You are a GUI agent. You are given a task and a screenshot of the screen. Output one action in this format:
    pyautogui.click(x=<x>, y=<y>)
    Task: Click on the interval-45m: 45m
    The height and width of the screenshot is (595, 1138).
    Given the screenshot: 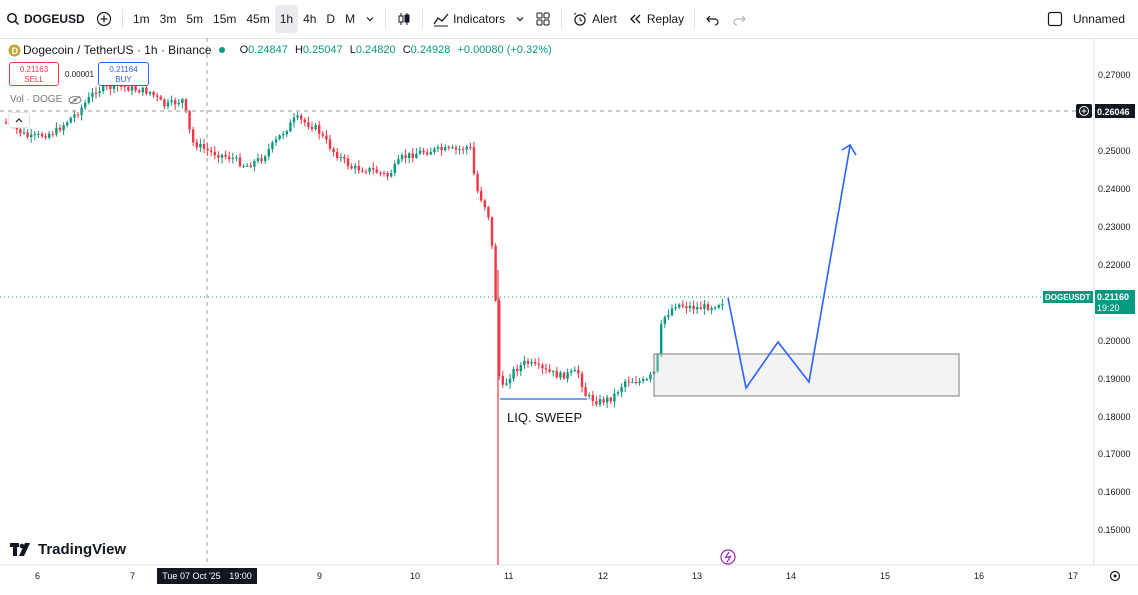 What is the action you would take?
    pyautogui.click(x=258, y=19)
    